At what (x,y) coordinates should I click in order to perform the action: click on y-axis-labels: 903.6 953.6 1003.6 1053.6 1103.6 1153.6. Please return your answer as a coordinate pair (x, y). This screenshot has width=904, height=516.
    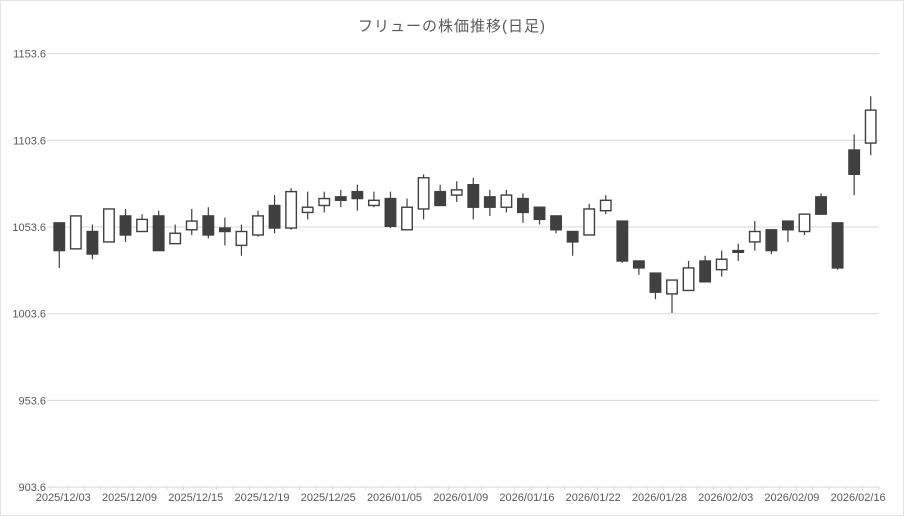
    Looking at the image, I should click on (29, 272).